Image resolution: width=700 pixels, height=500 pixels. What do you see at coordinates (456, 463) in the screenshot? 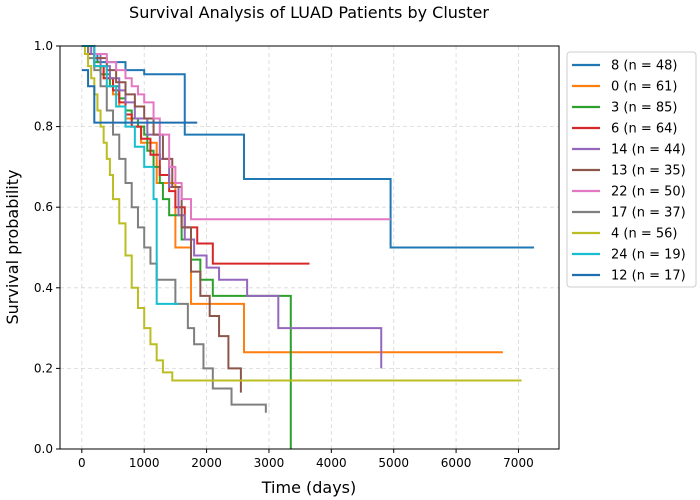
I see `x-tick-label: 6000` at bounding box center [456, 463].